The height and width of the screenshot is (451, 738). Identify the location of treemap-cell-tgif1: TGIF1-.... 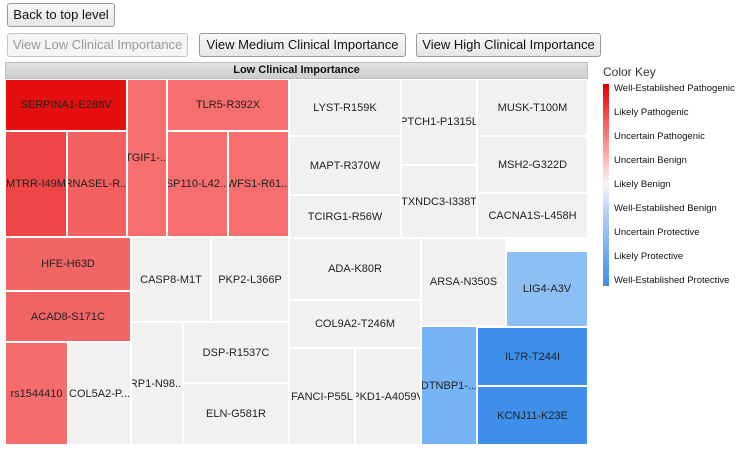
(147, 158).